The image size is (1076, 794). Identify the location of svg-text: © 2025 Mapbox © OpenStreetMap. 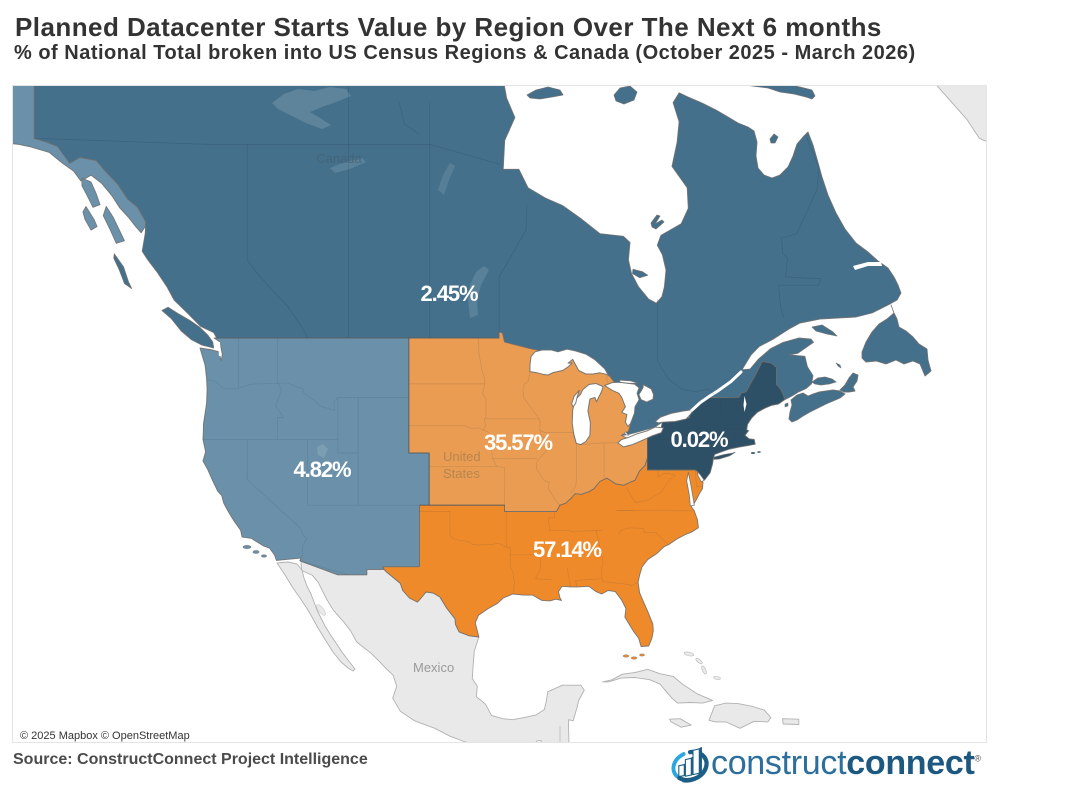
(105, 736).